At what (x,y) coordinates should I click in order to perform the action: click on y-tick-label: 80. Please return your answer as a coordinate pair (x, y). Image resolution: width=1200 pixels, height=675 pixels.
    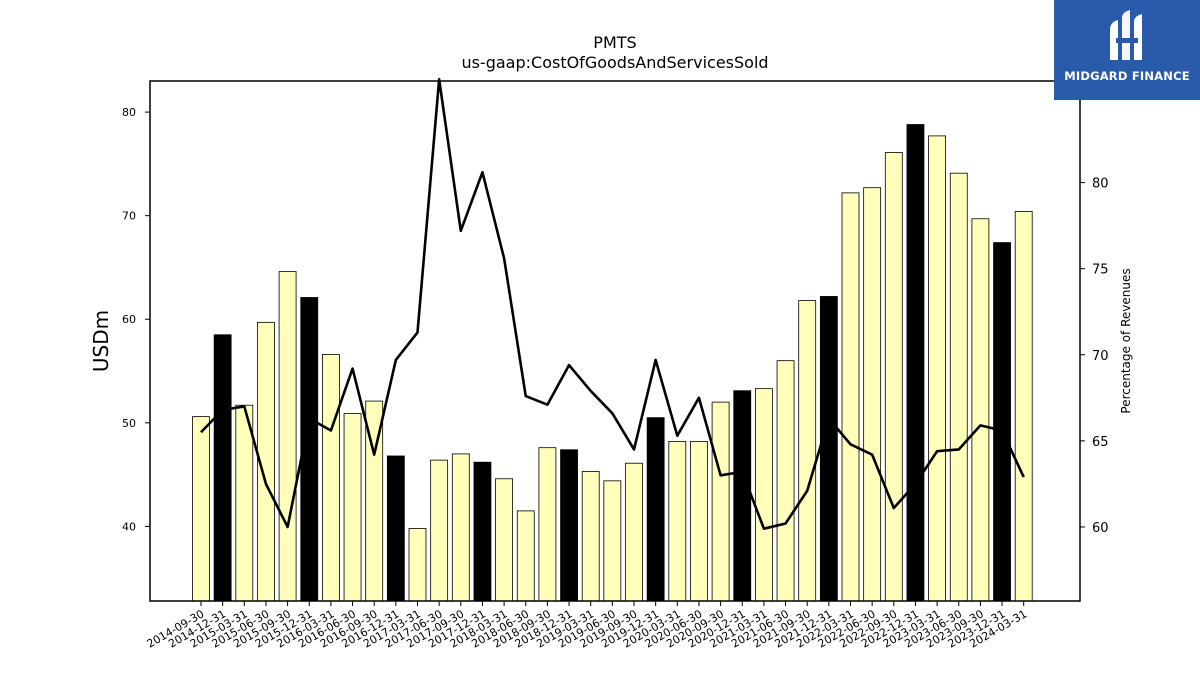
    Looking at the image, I should click on (129, 112).